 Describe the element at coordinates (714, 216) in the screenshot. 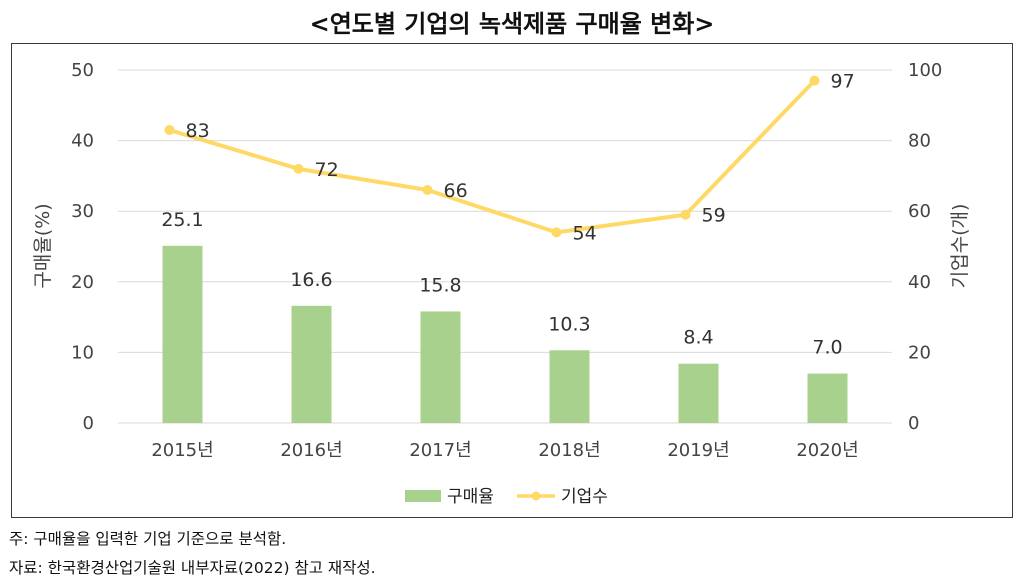

I see `line-value-label: 59` at that location.